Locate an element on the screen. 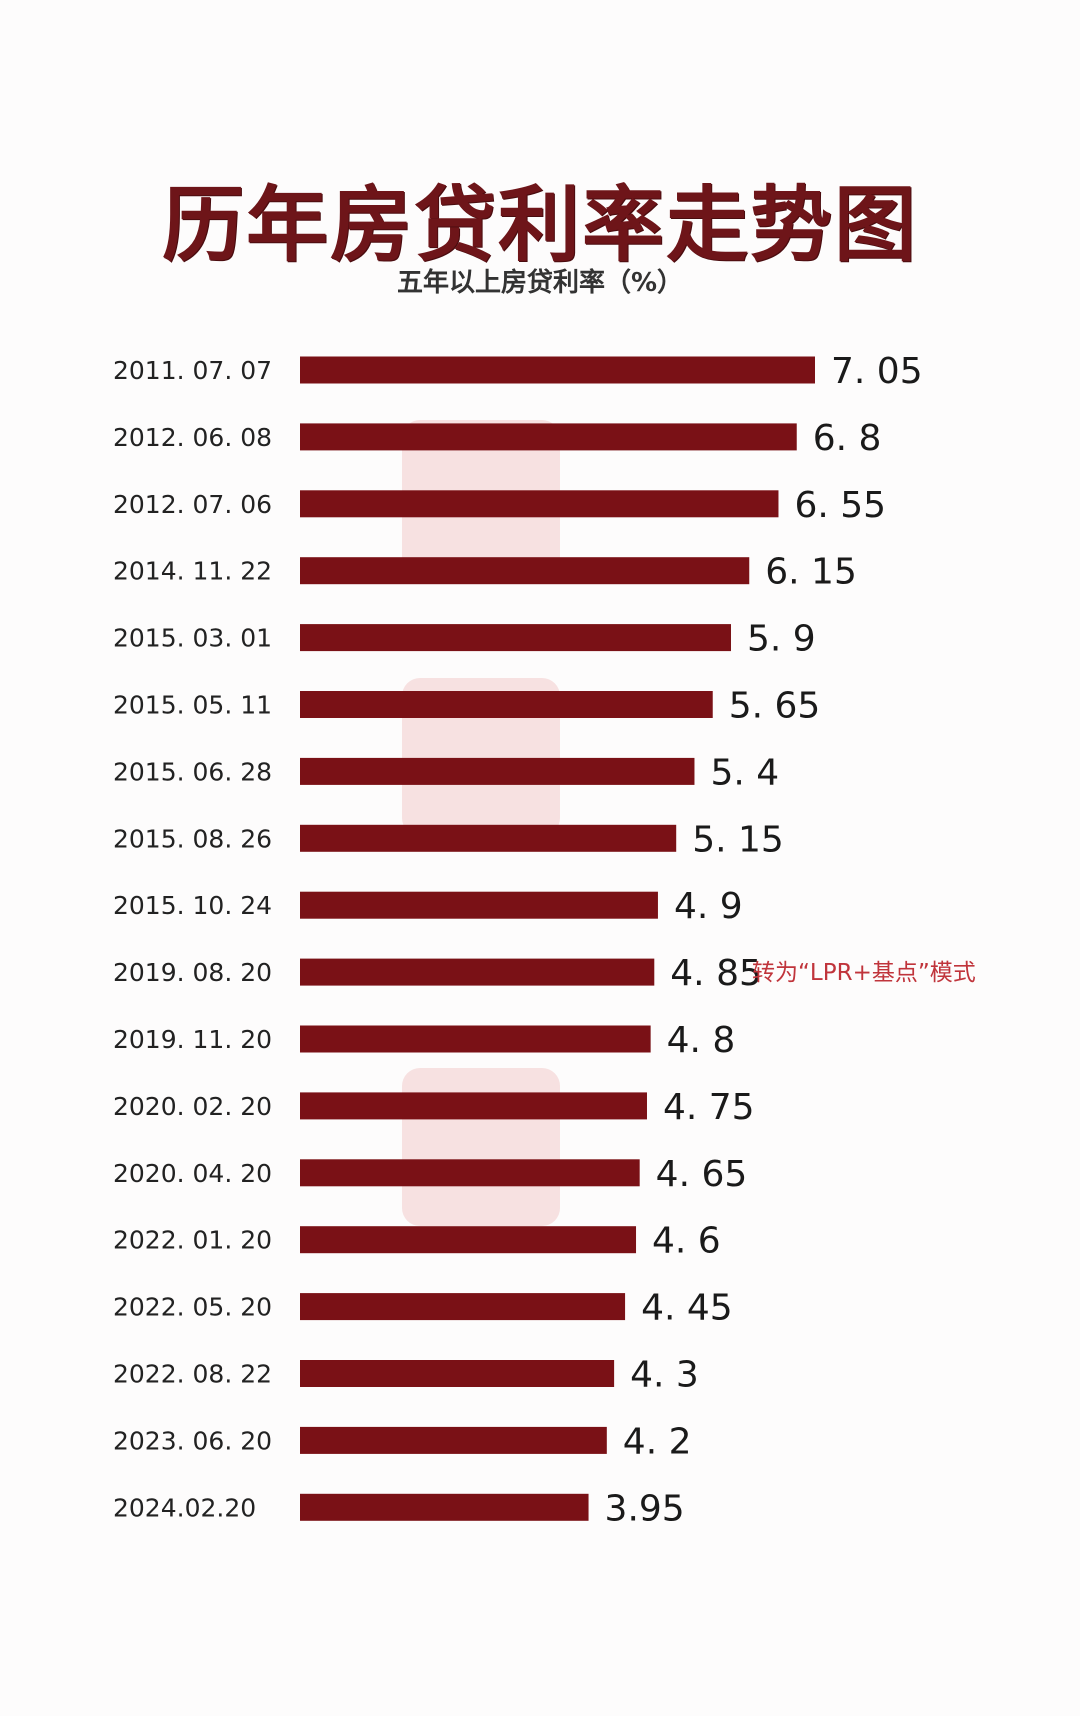 The height and width of the screenshot is (1716, 1080). category-label: 2012. 07. 06 is located at coordinates (192, 504).